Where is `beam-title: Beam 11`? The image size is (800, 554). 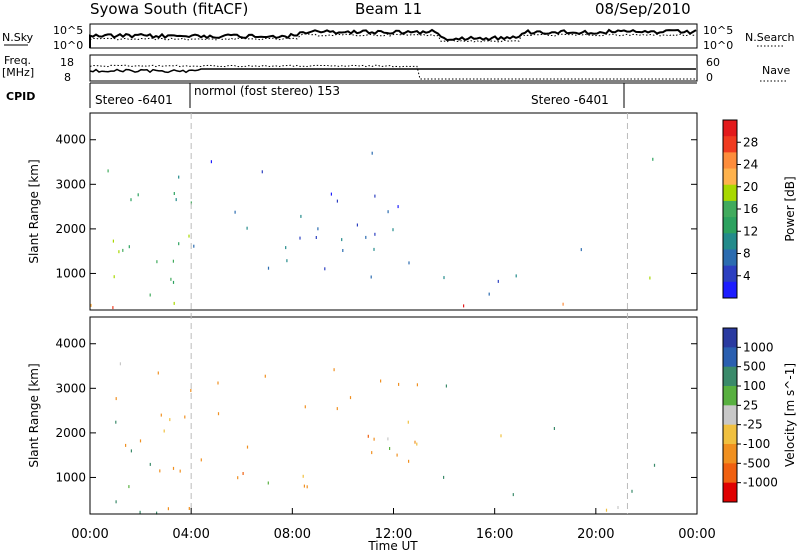 beam-title: Beam 11 is located at coordinates (388, 9).